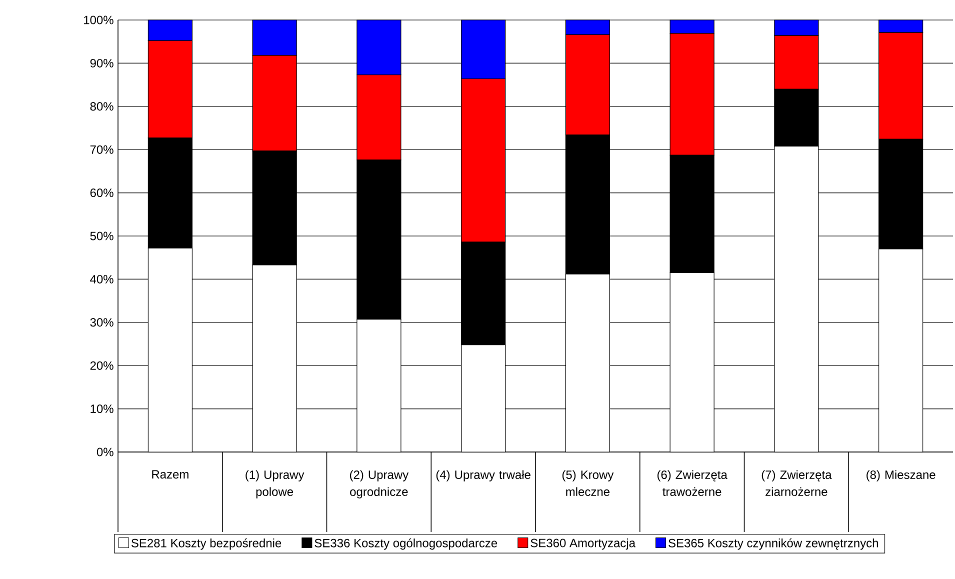  Describe the element at coordinates (102, 236) in the screenshot. I see `y-tick-label: 50%` at that location.